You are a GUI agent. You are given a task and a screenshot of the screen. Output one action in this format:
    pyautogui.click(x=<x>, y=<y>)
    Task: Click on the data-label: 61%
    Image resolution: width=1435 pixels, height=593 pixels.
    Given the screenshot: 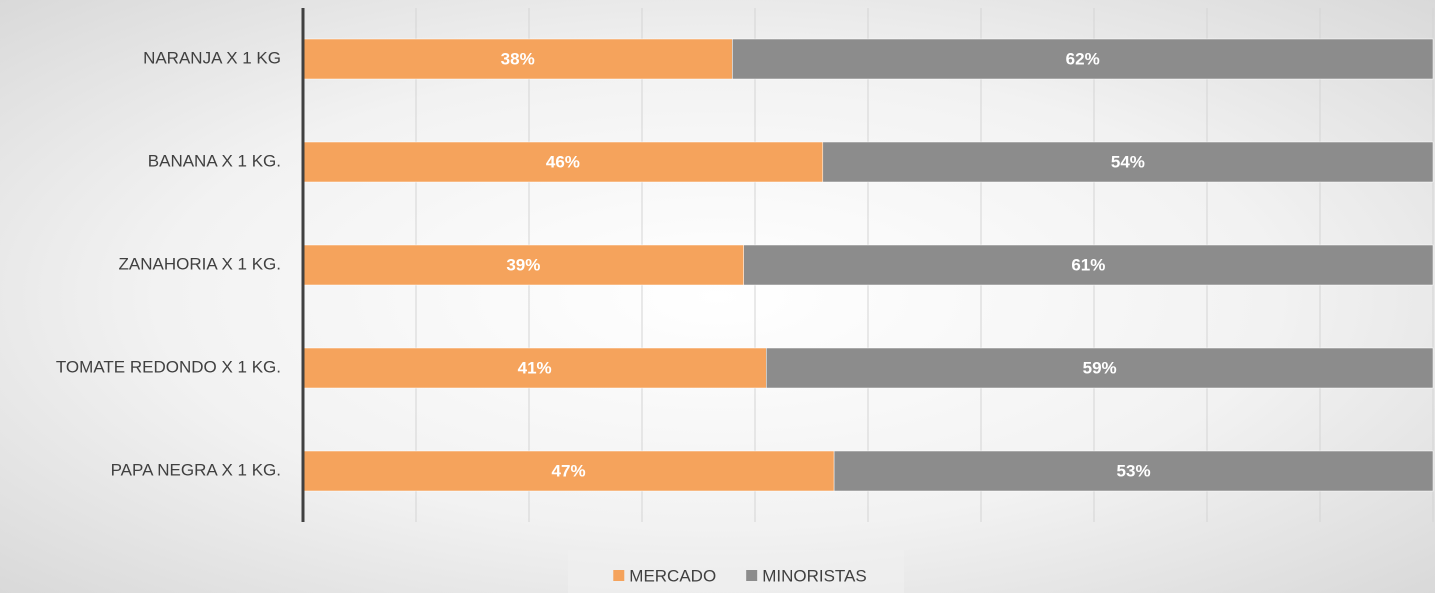 What is the action you would take?
    pyautogui.click(x=1088, y=264)
    